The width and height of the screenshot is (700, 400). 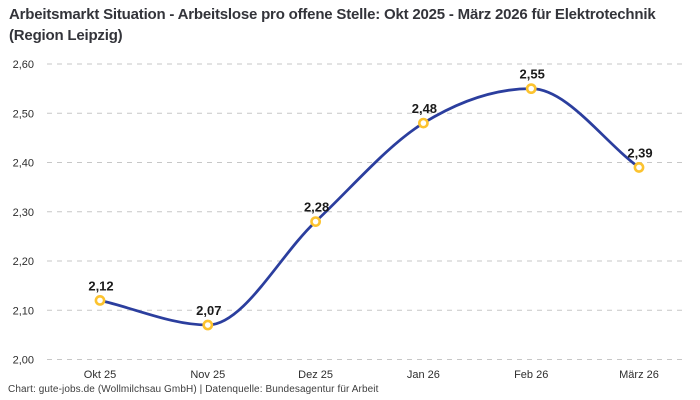 What do you see at coordinates (23, 65) in the screenshot?
I see `y-tick-label: 2,60` at bounding box center [23, 65].